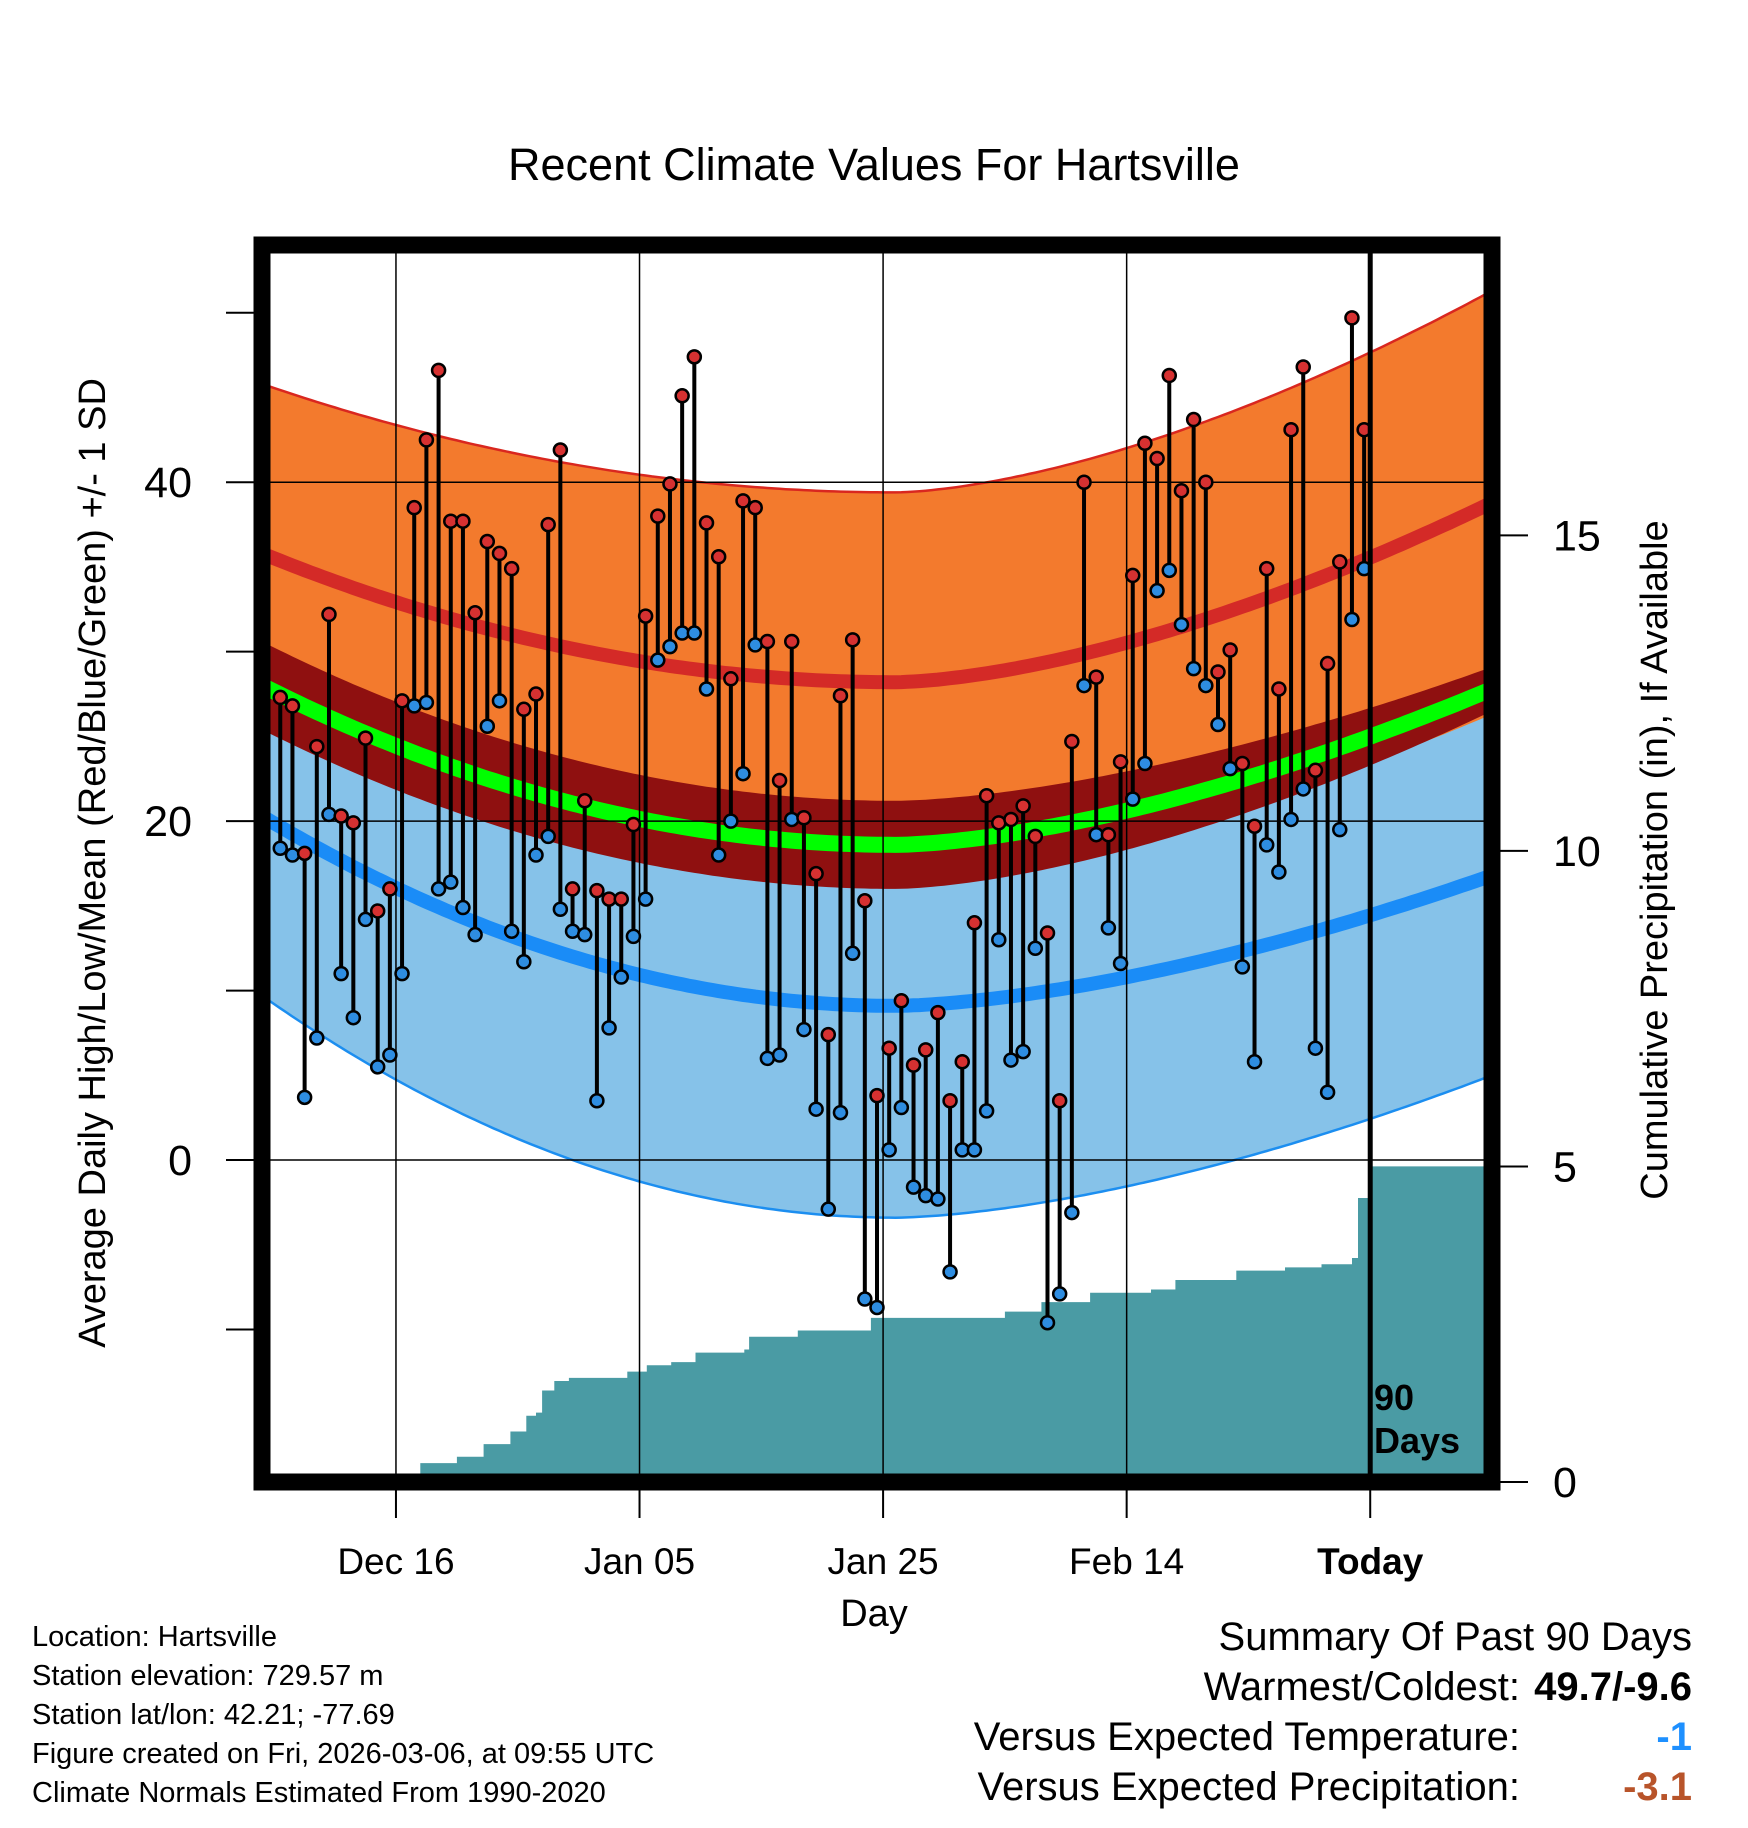  What do you see at coordinates (877, 911) in the screenshot?
I see `normal-low-line` at bounding box center [877, 911].